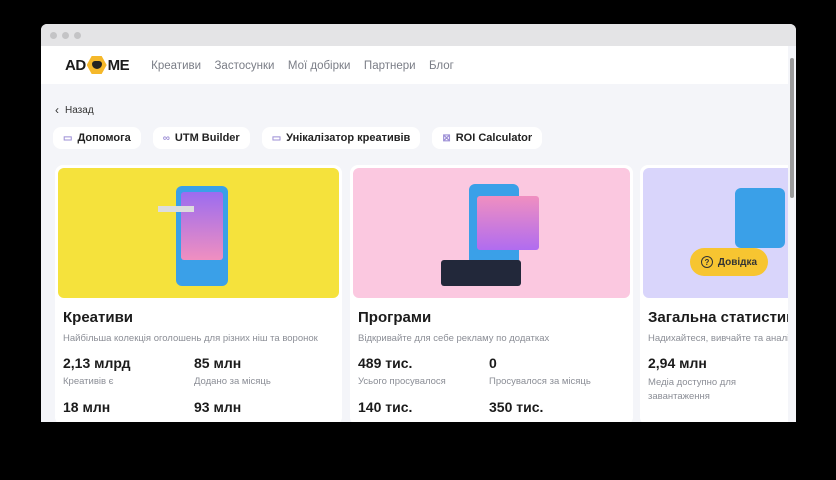 This screenshot has height=480, width=836. Describe the element at coordinates (348, 138) in the screenshot. I see `chip-label: Унікалізатор креативів` at that location.